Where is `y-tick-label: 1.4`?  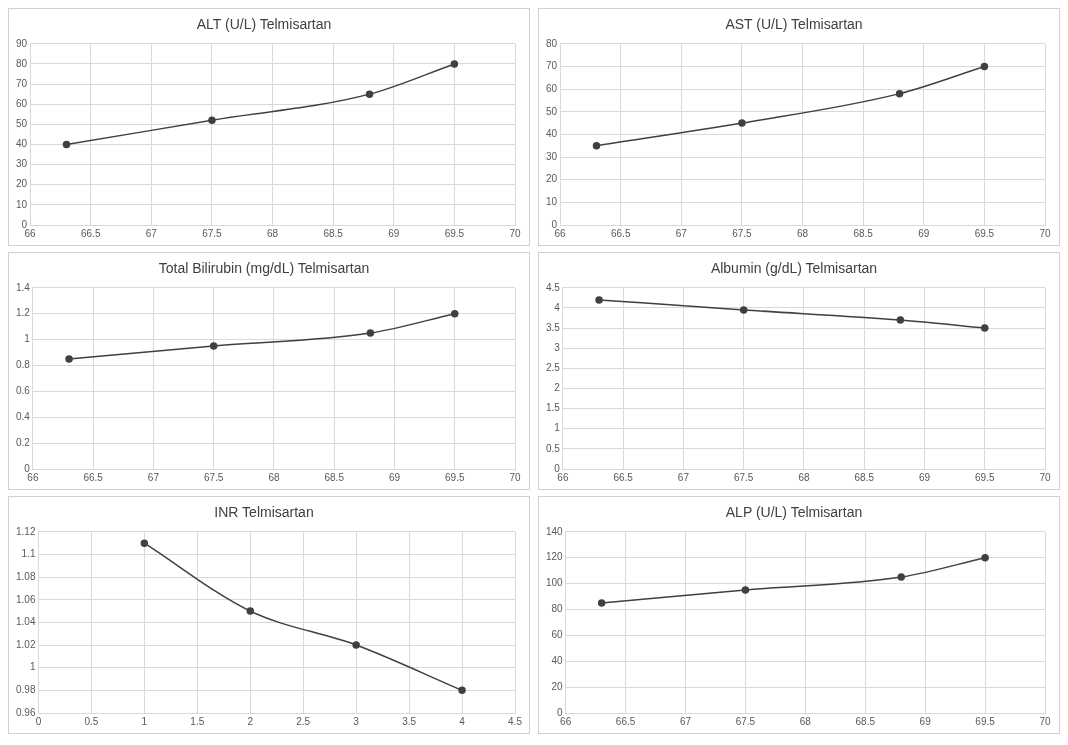 y-tick-label: 1.4 is located at coordinates (23, 287).